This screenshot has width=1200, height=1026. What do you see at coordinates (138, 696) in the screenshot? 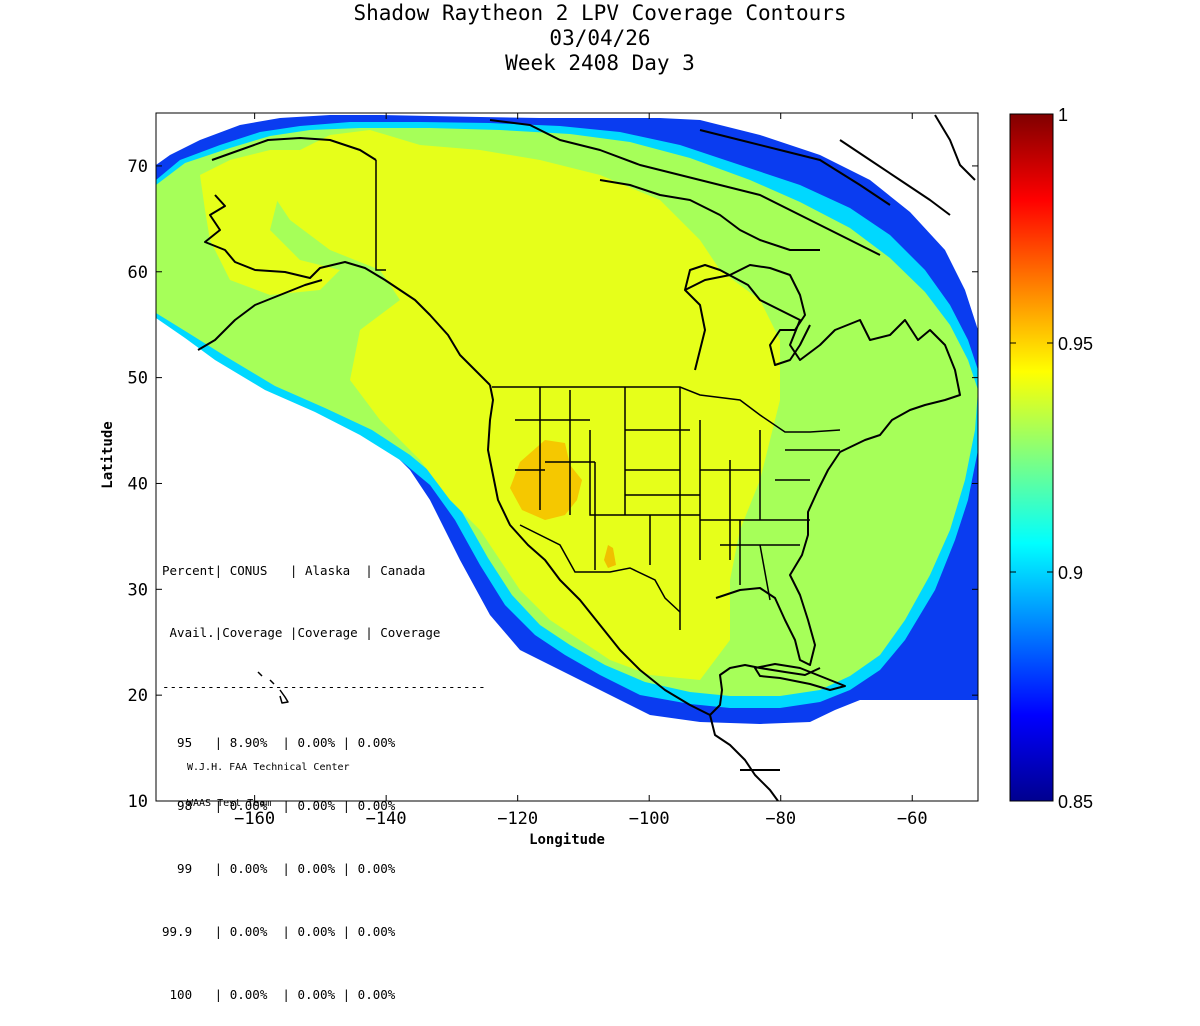
I see `y-tick-label: 20` at bounding box center [138, 696].